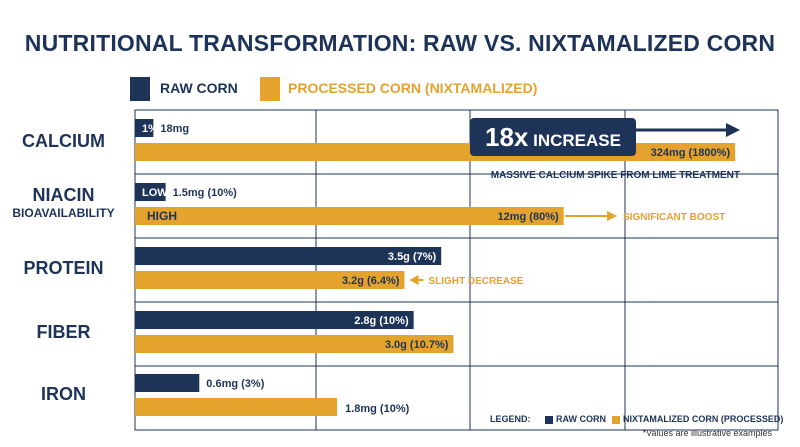 This screenshot has width=800, height=447. I want to click on niacin-arrow-head, so click(612, 216).